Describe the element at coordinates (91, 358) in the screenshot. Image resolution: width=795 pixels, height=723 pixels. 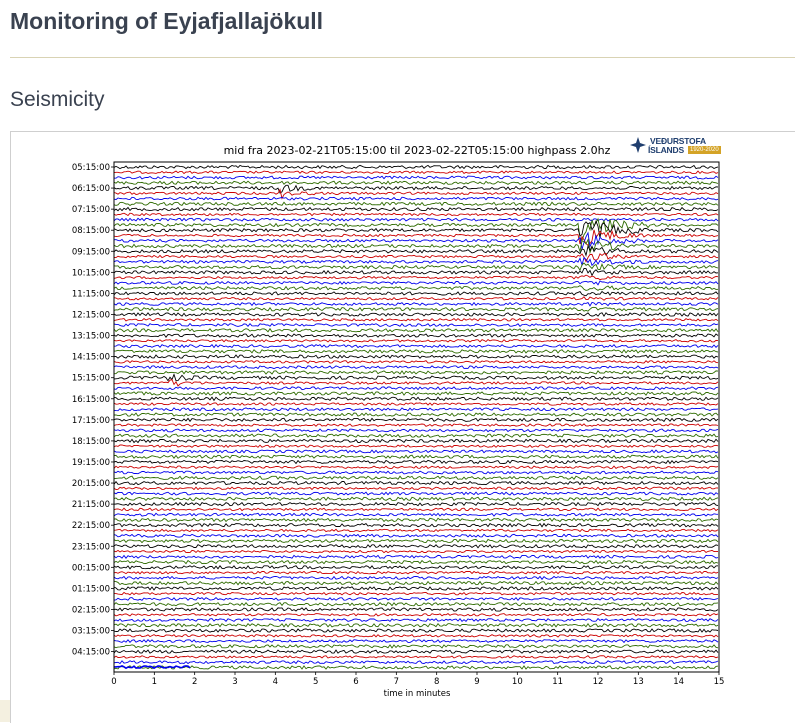
I see `y-tick-label: 14:15:00` at that location.